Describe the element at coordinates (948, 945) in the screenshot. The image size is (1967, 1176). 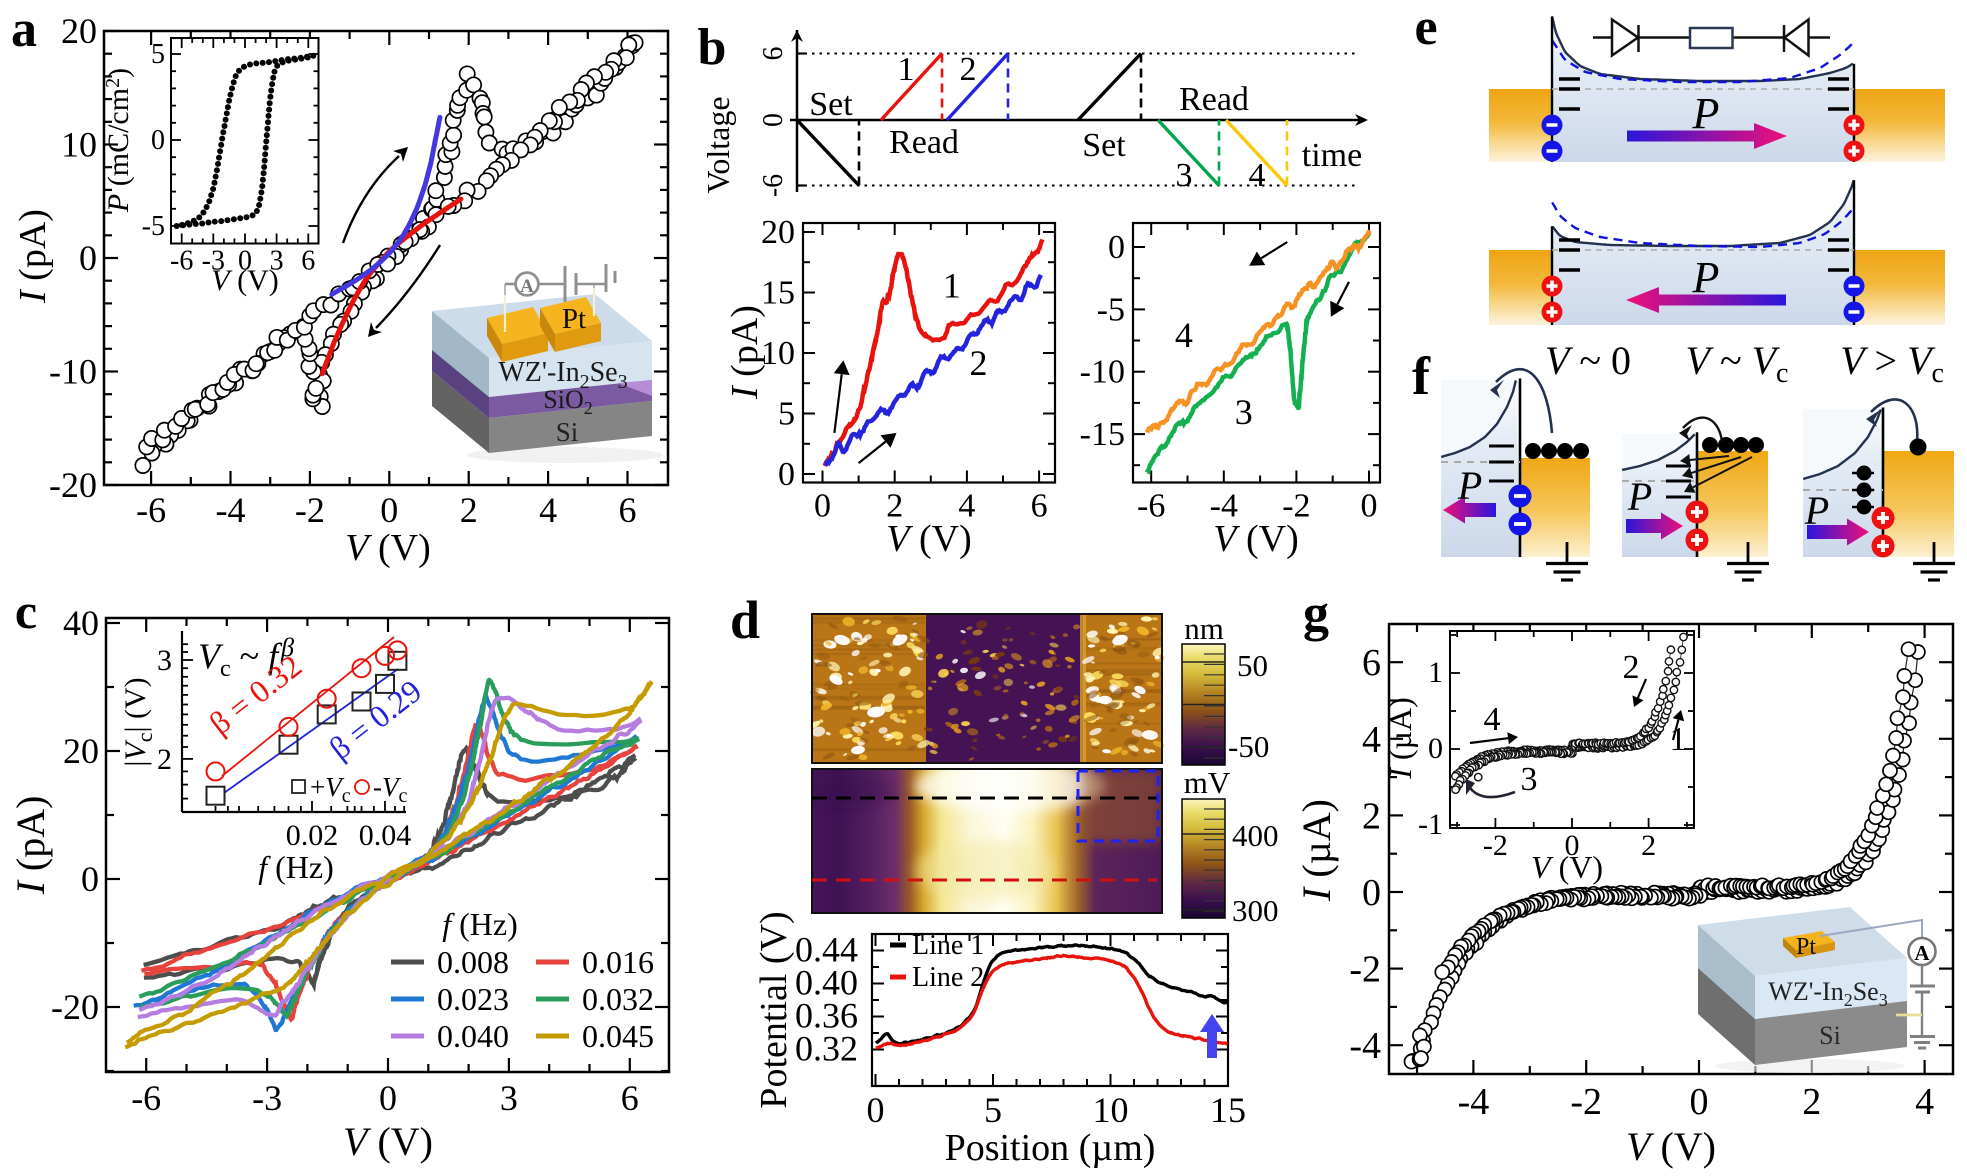
I see `svg-text: Line 1` at that location.